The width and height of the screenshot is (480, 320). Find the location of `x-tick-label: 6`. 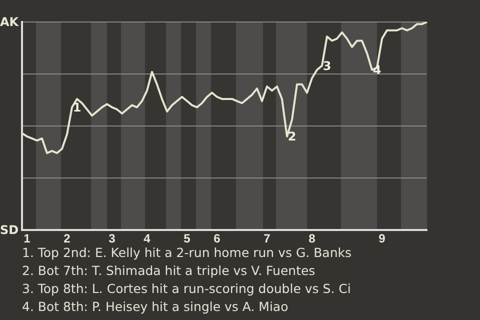

x-tick-label: 6 is located at coordinates (217, 239).